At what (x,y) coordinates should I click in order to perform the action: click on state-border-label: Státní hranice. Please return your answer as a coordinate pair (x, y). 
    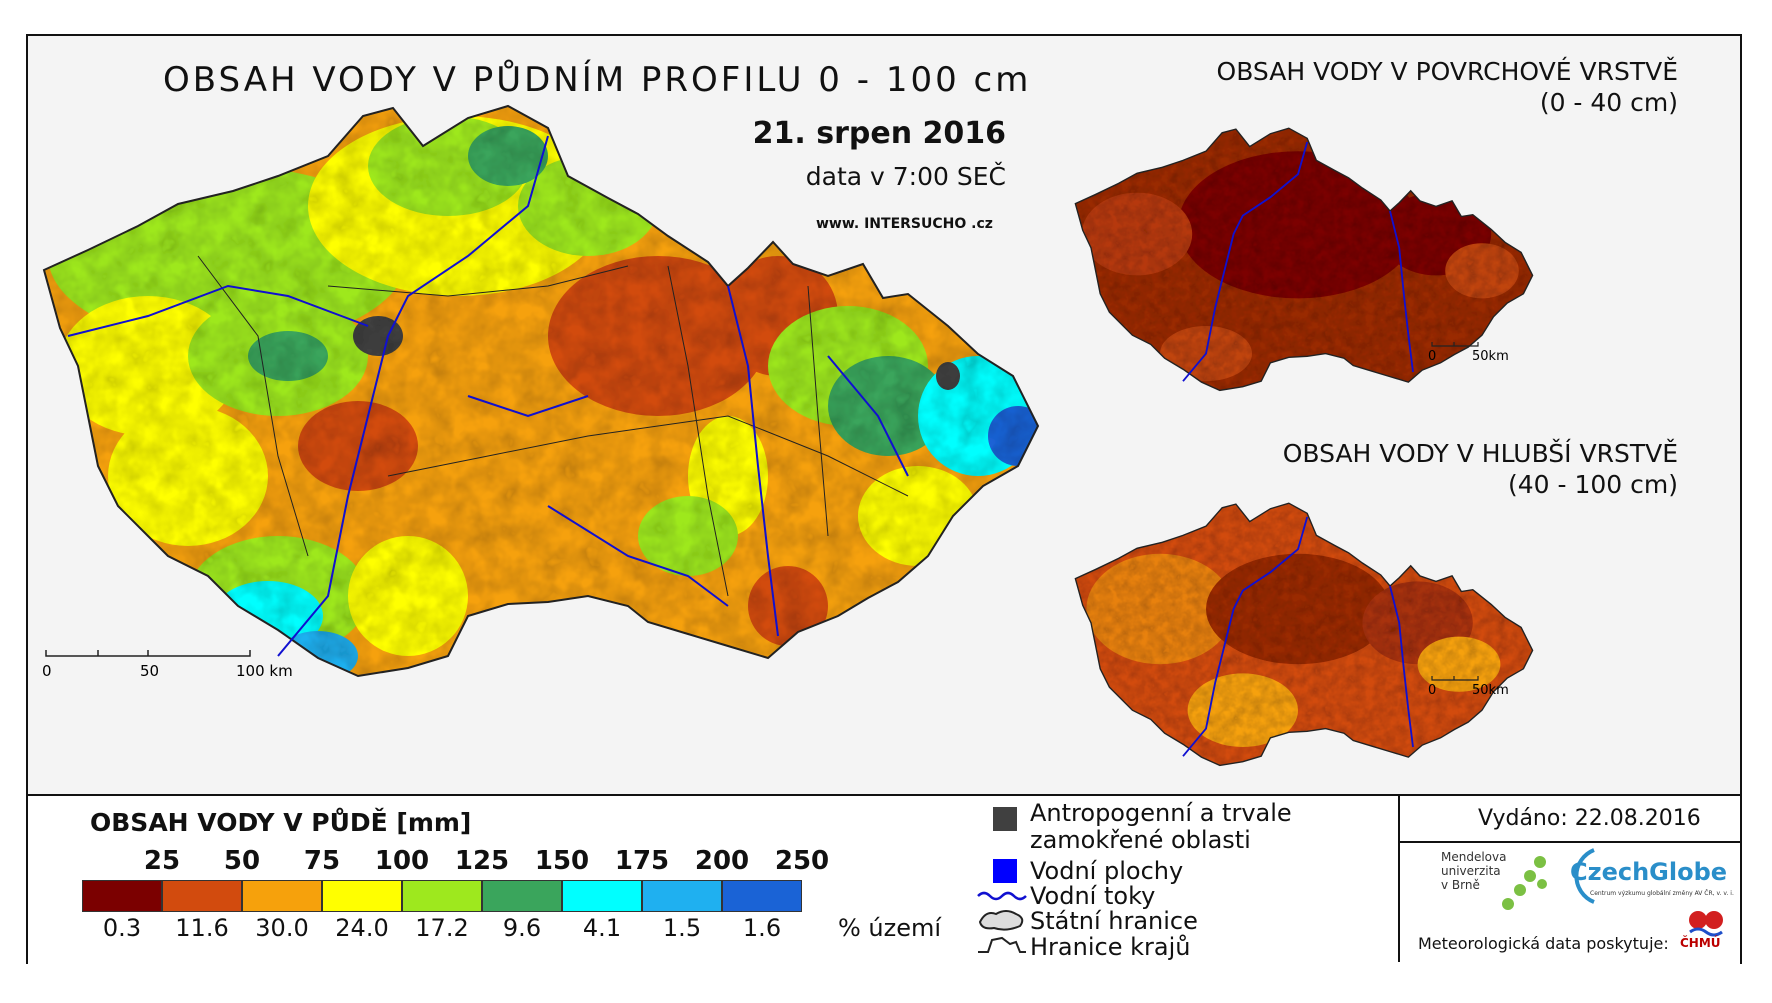
    Looking at the image, I should click on (1114, 921).